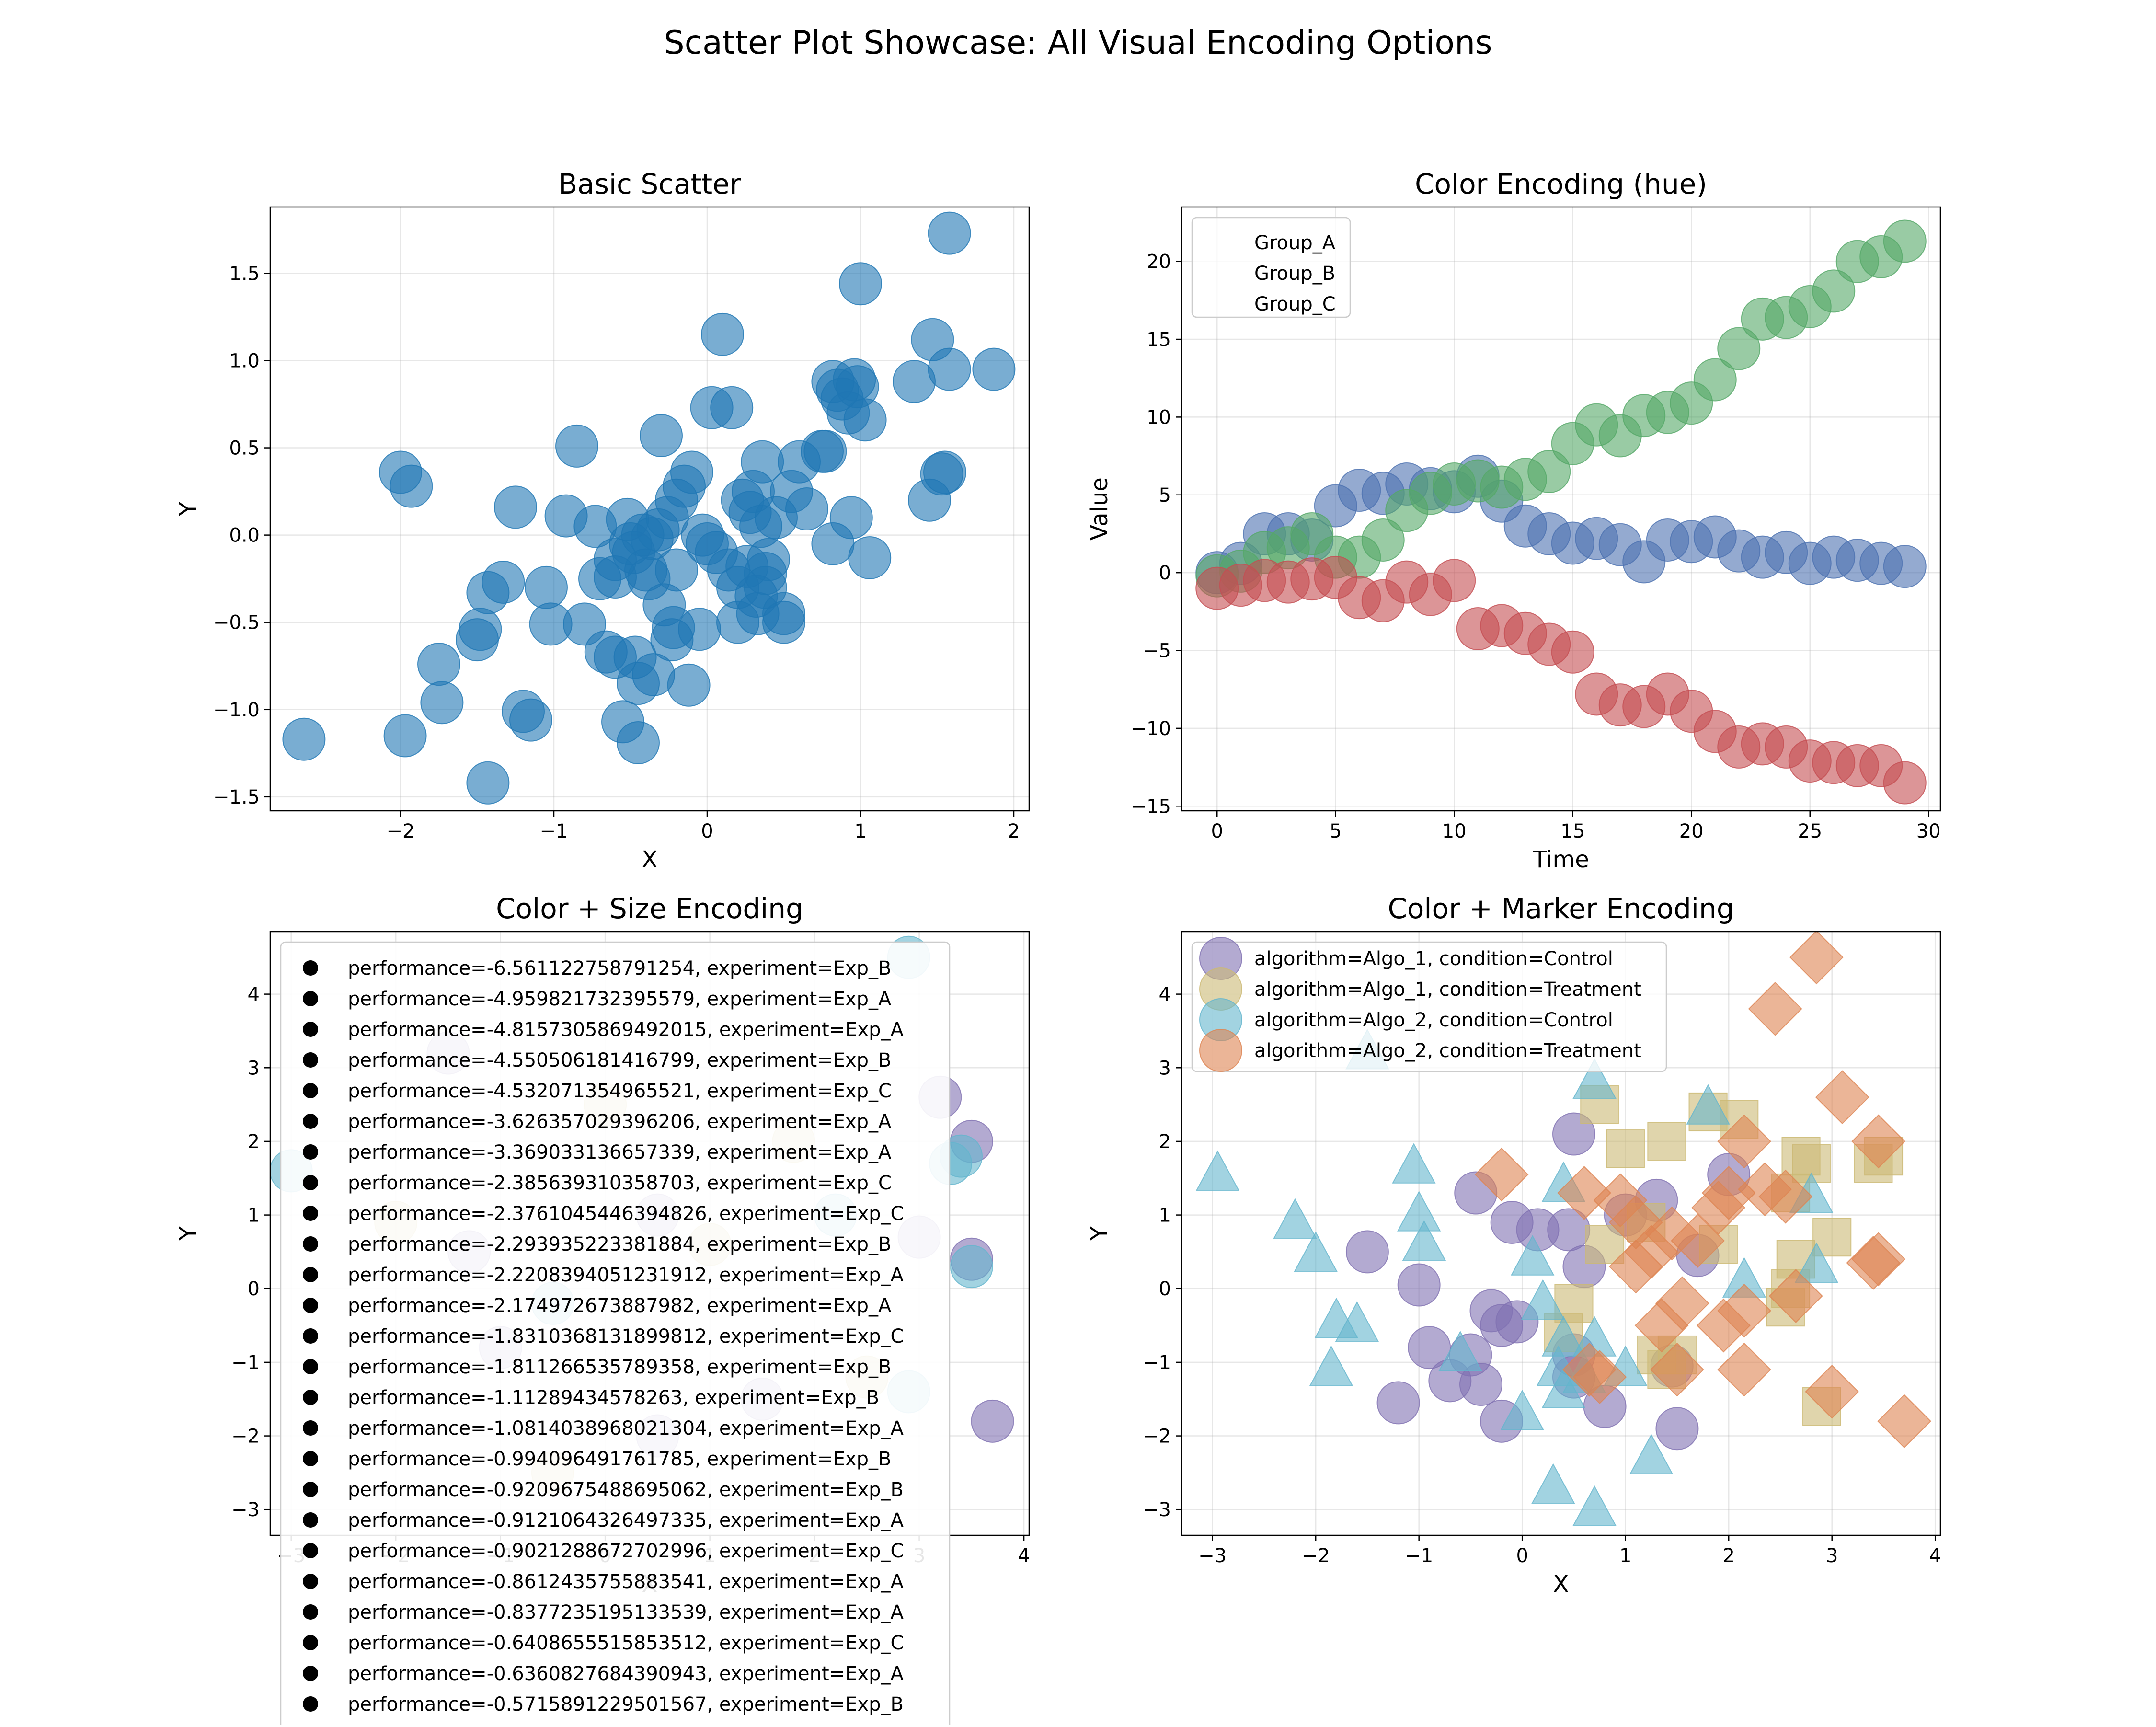 This screenshot has height=1727, width=2156. What do you see at coordinates (1832, 1556) in the screenshot?
I see `x-tick-label: 3` at bounding box center [1832, 1556].